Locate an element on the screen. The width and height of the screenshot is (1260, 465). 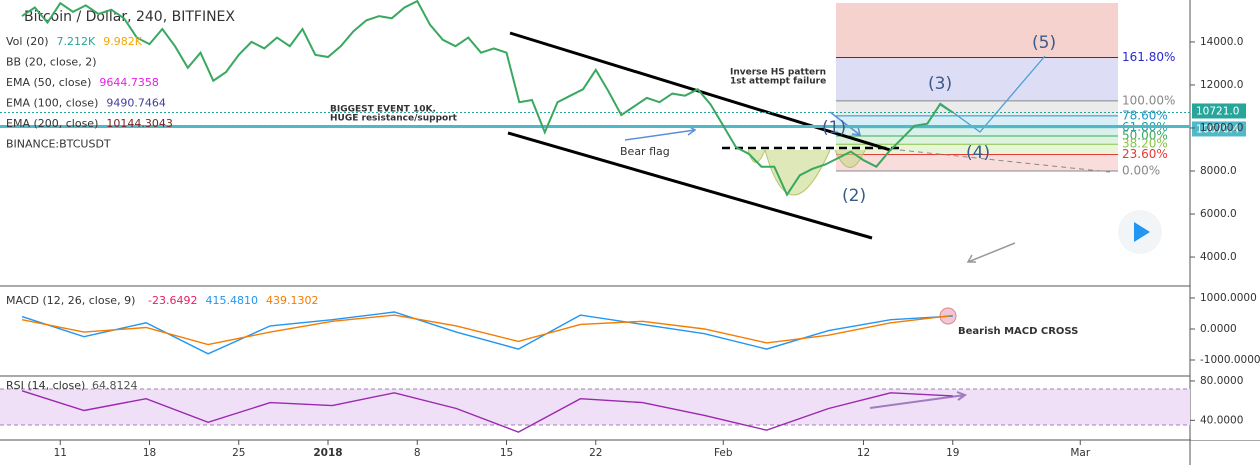
axis-area is located at coordinates (1225, 220).